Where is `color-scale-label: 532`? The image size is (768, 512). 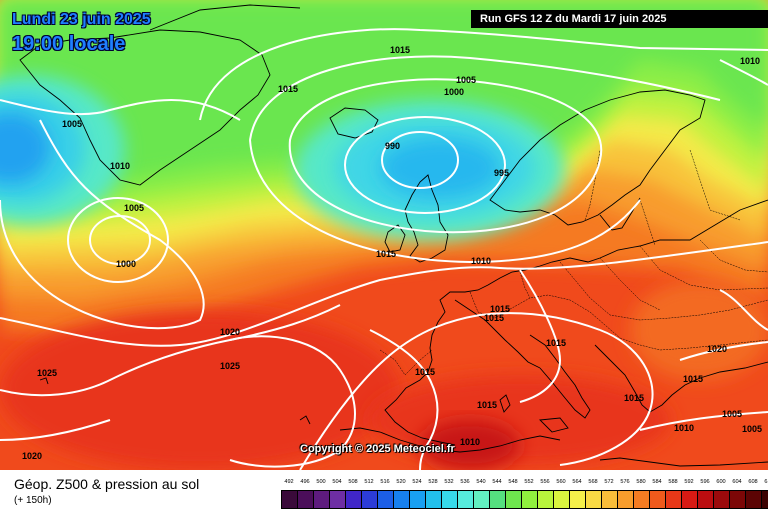
color-scale-label: 532 is located at coordinates (449, 482).